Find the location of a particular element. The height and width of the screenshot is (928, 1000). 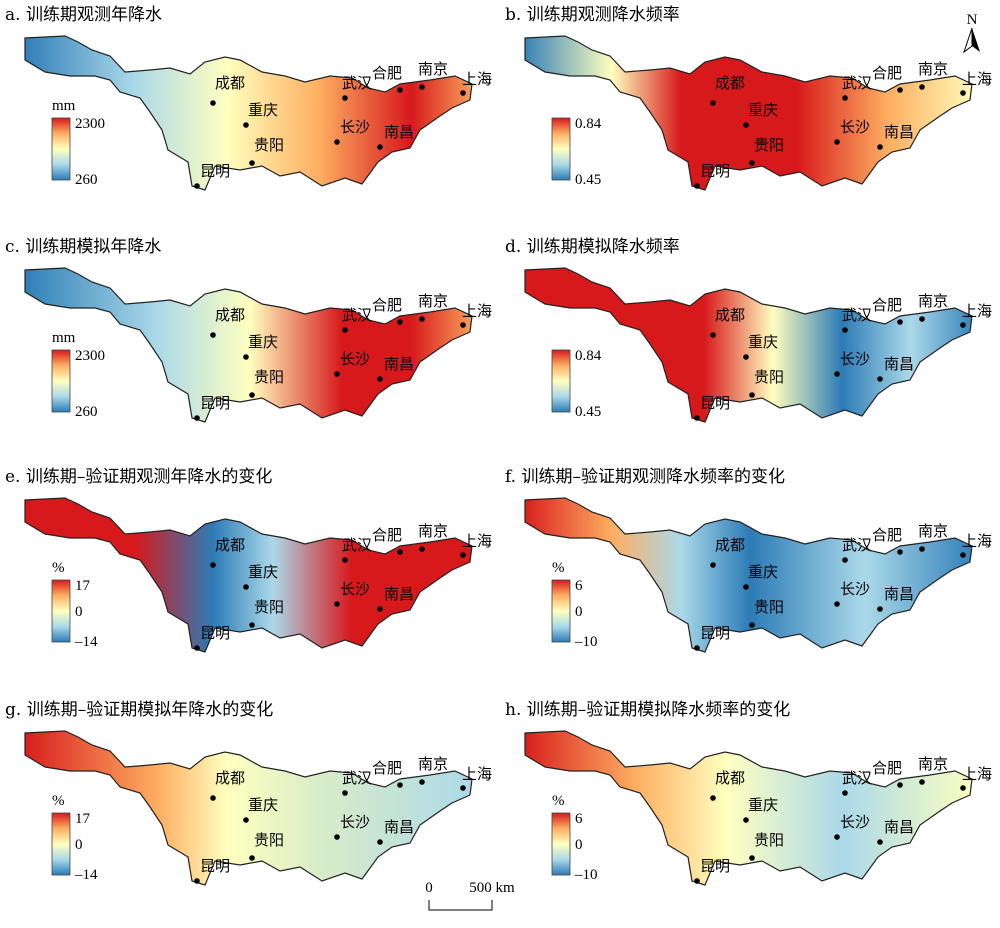

legend-max: 17 is located at coordinates (83, 819).